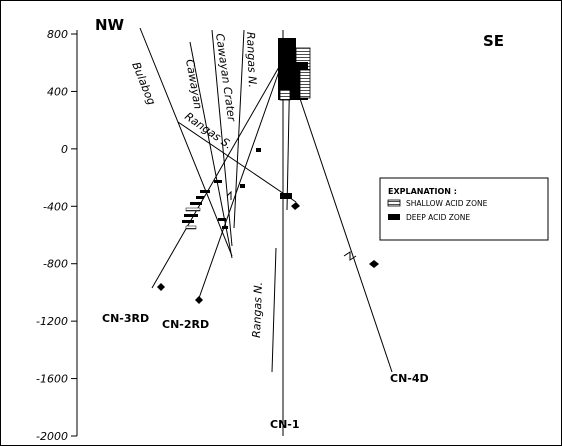 This screenshot has width=562, height=446. What do you see at coordinates (285, 424) in the screenshot?
I see `well-label-cn-1: CN-1` at bounding box center [285, 424].